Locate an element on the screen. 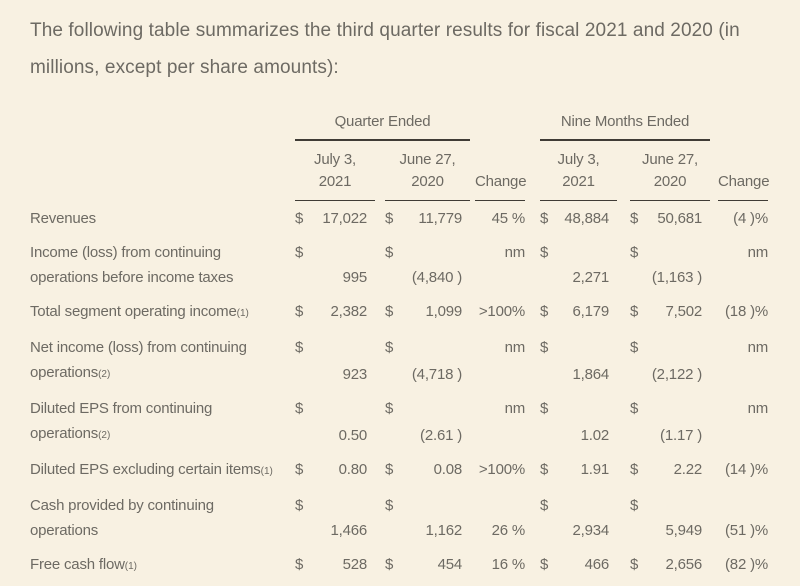 Image resolution: width=800 pixels, height=586 pixels. money-cell: $ (1.17 ) is located at coordinates (670, 422).